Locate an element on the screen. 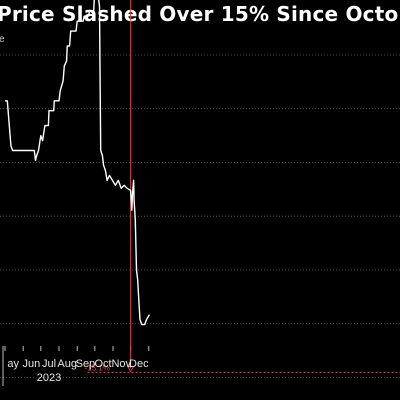 The height and width of the screenshot is (400, 400). x-tick-label-2: Jul is located at coordinates (49, 364).